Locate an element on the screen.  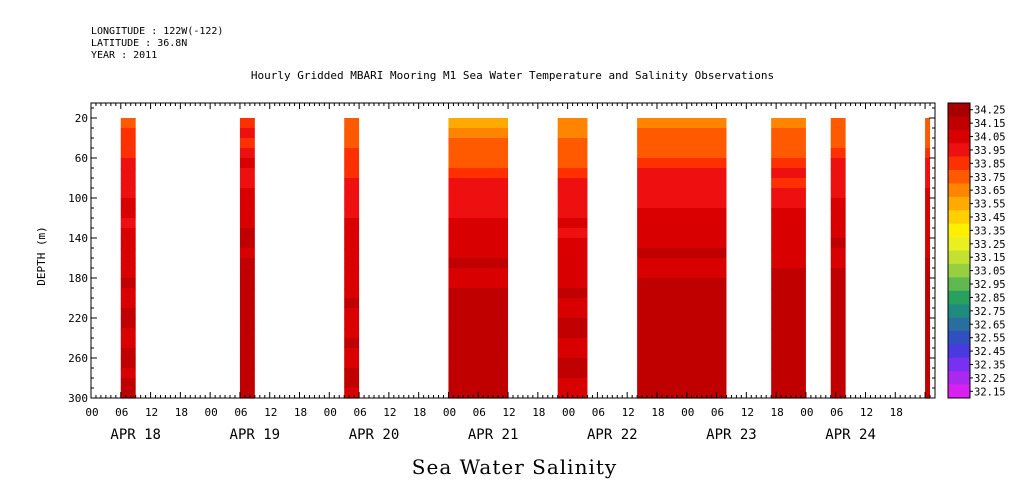
longitude-label: LONGITUDE : 122W(-122) is located at coordinates (157, 31).